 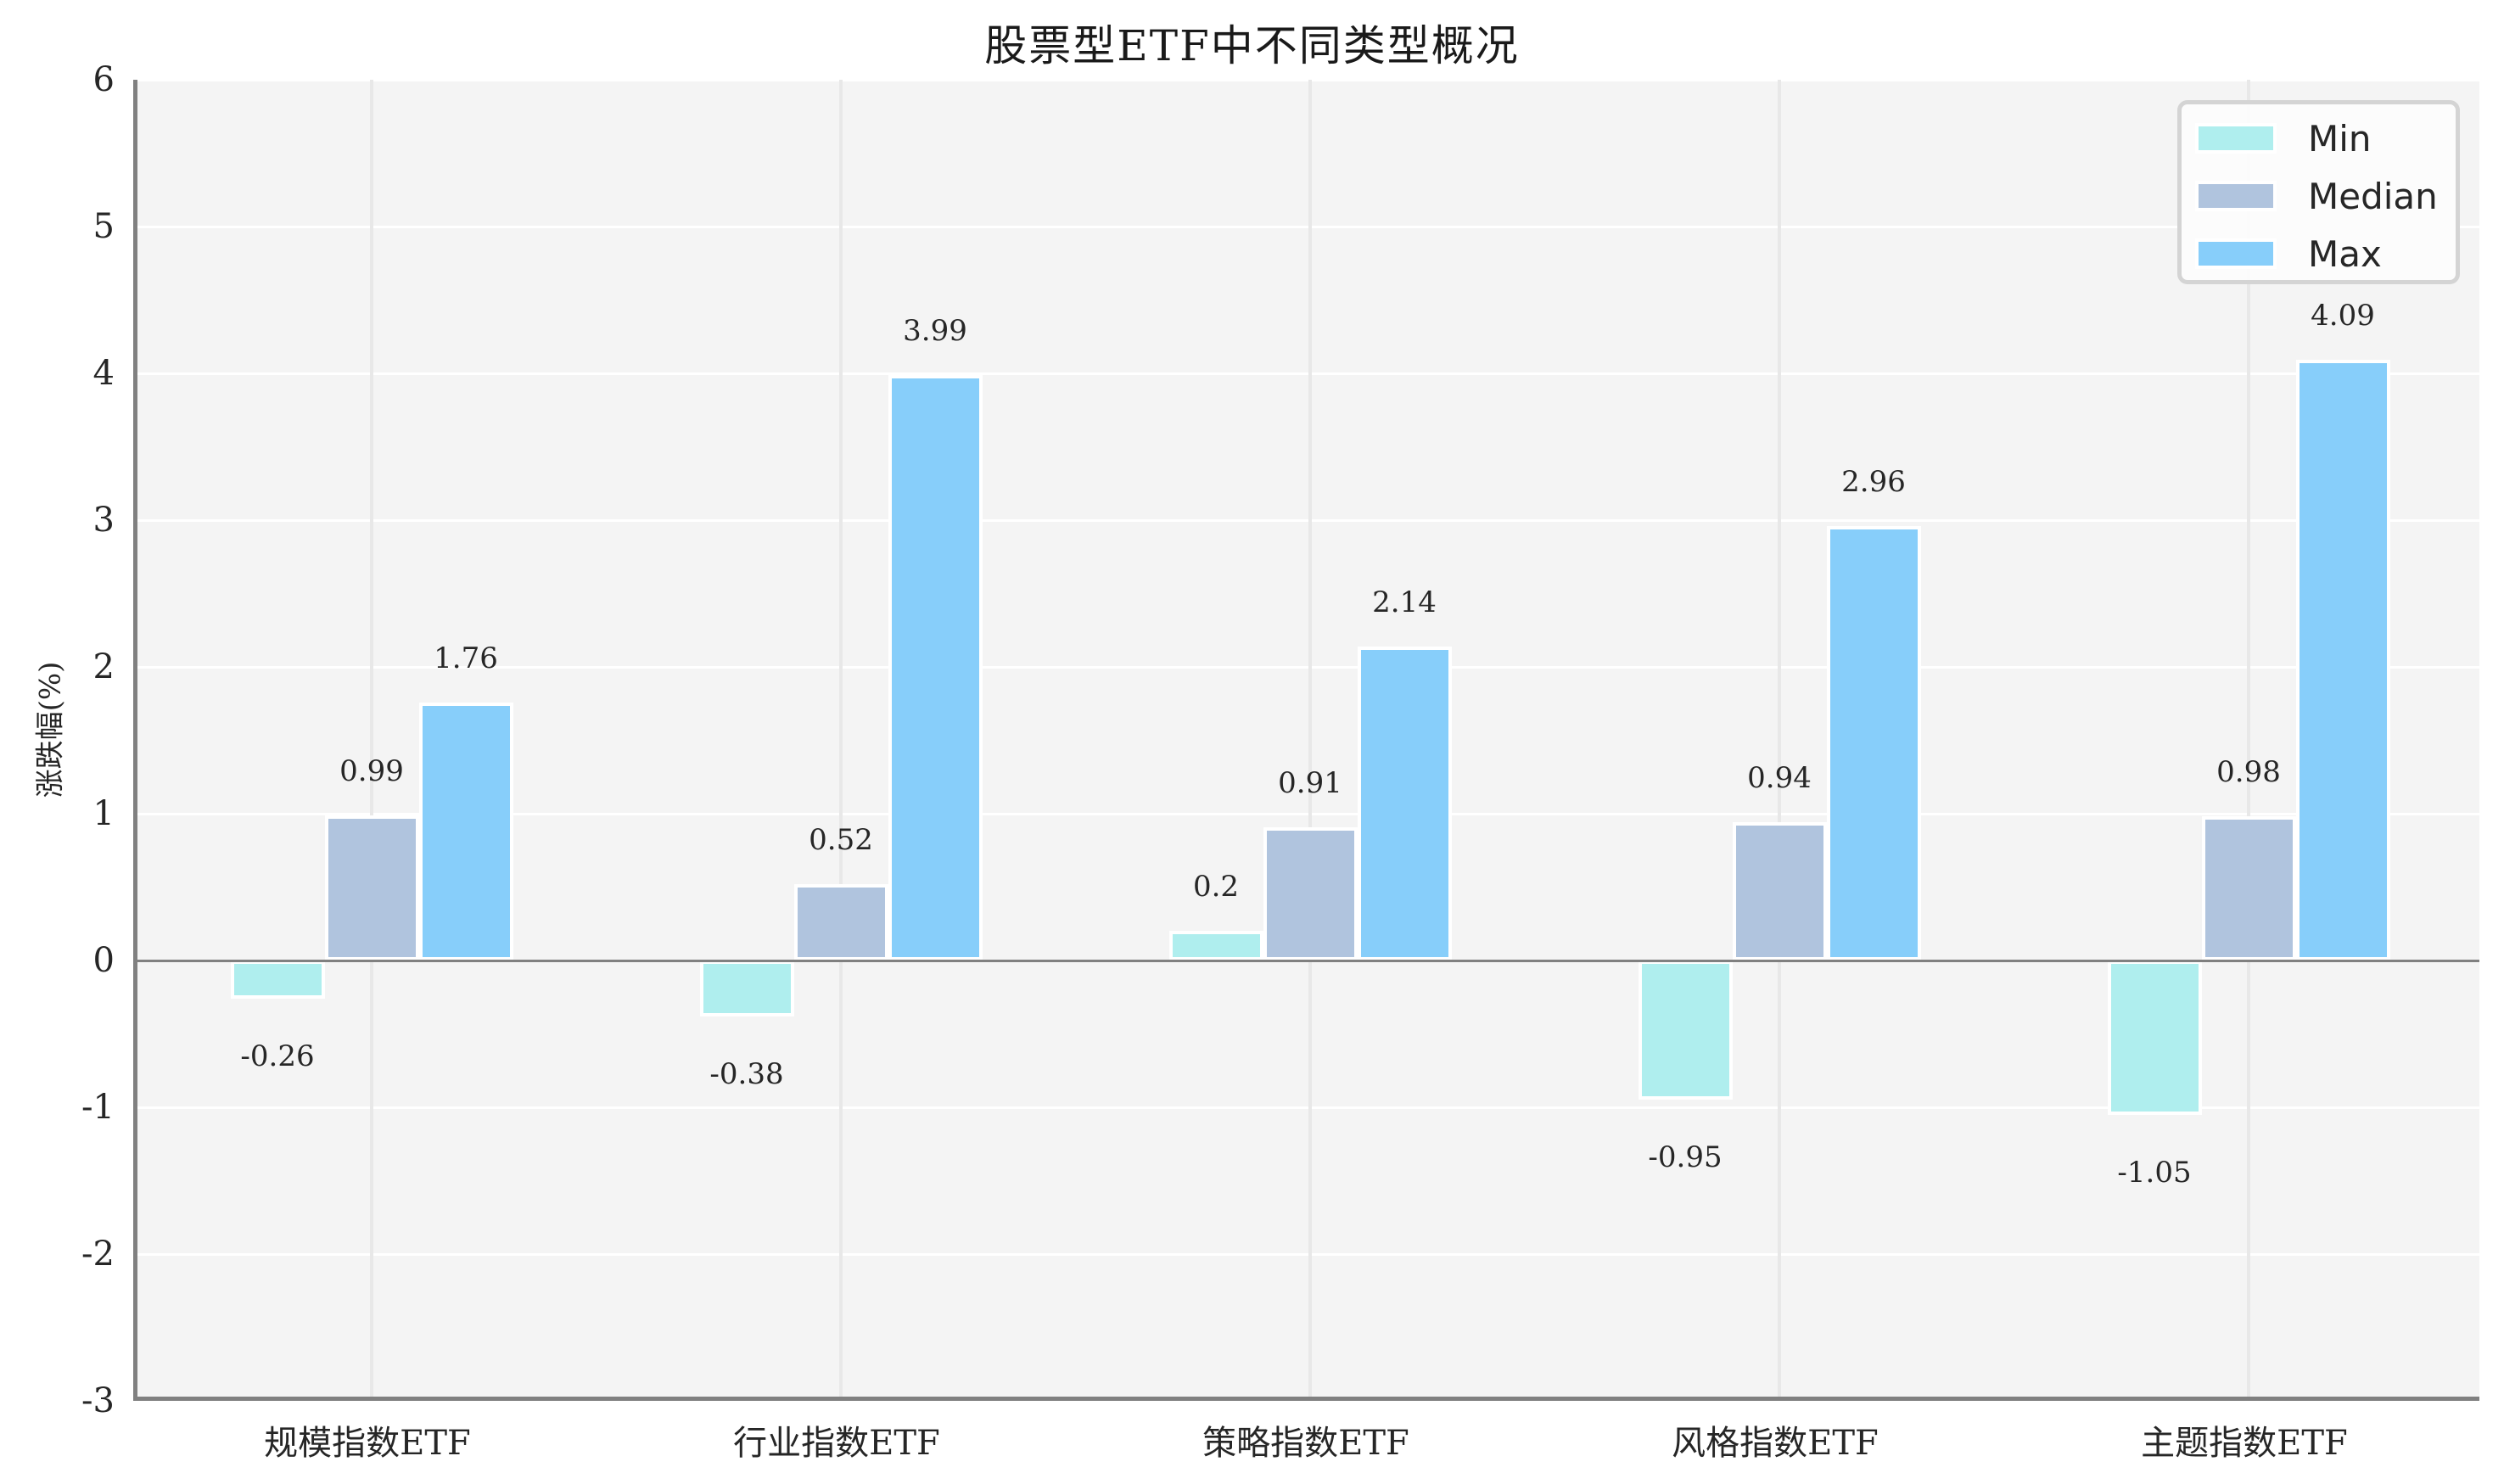 What do you see at coordinates (103, 373) in the screenshot?
I see `y-tick-label: 4` at bounding box center [103, 373].